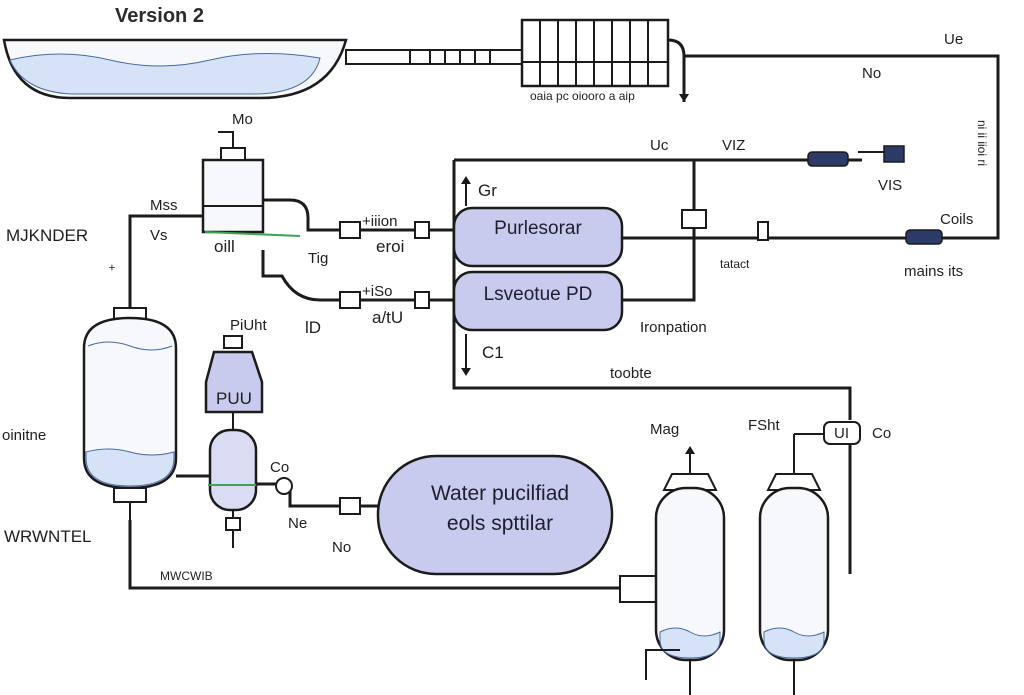  Describe the element at coordinates (794, 564) in the screenshot. I see `tank-fsht` at that location.